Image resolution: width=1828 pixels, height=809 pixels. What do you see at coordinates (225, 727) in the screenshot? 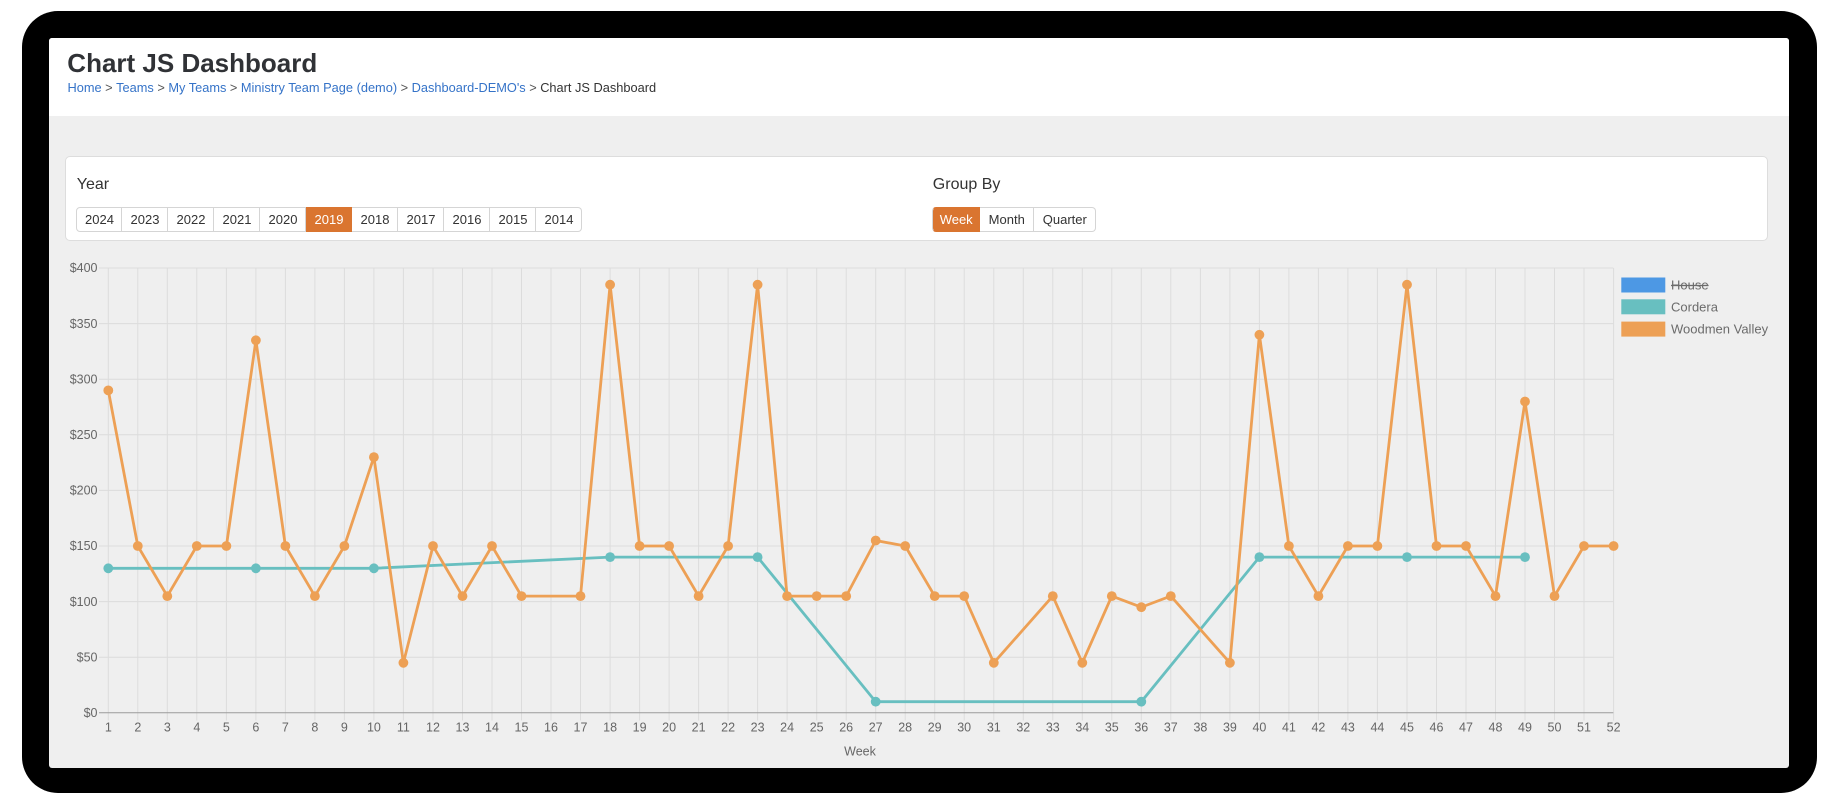
I see `svg-text: 5` at bounding box center [225, 727].